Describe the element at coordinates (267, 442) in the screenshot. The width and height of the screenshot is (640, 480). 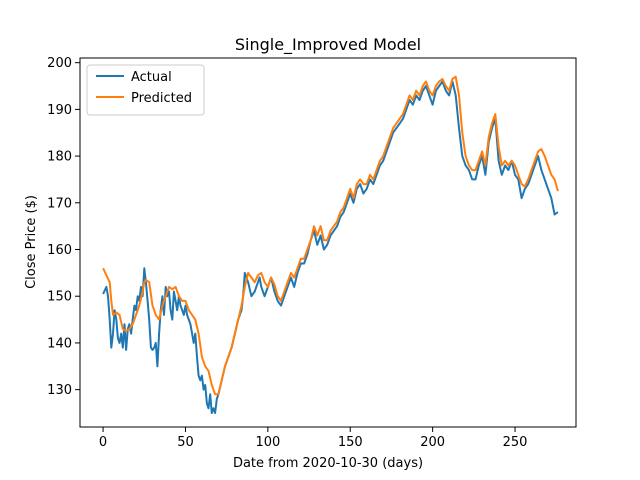
I see `x-tick-label: 100` at that location.